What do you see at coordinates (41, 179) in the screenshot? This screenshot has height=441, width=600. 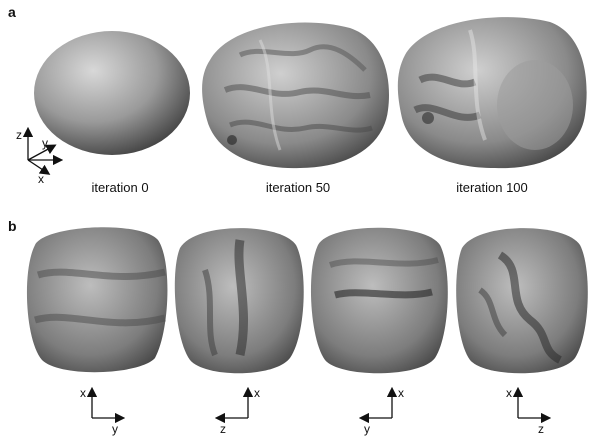 I see `axis-label-a-x: x` at bounding box center [41, 179].